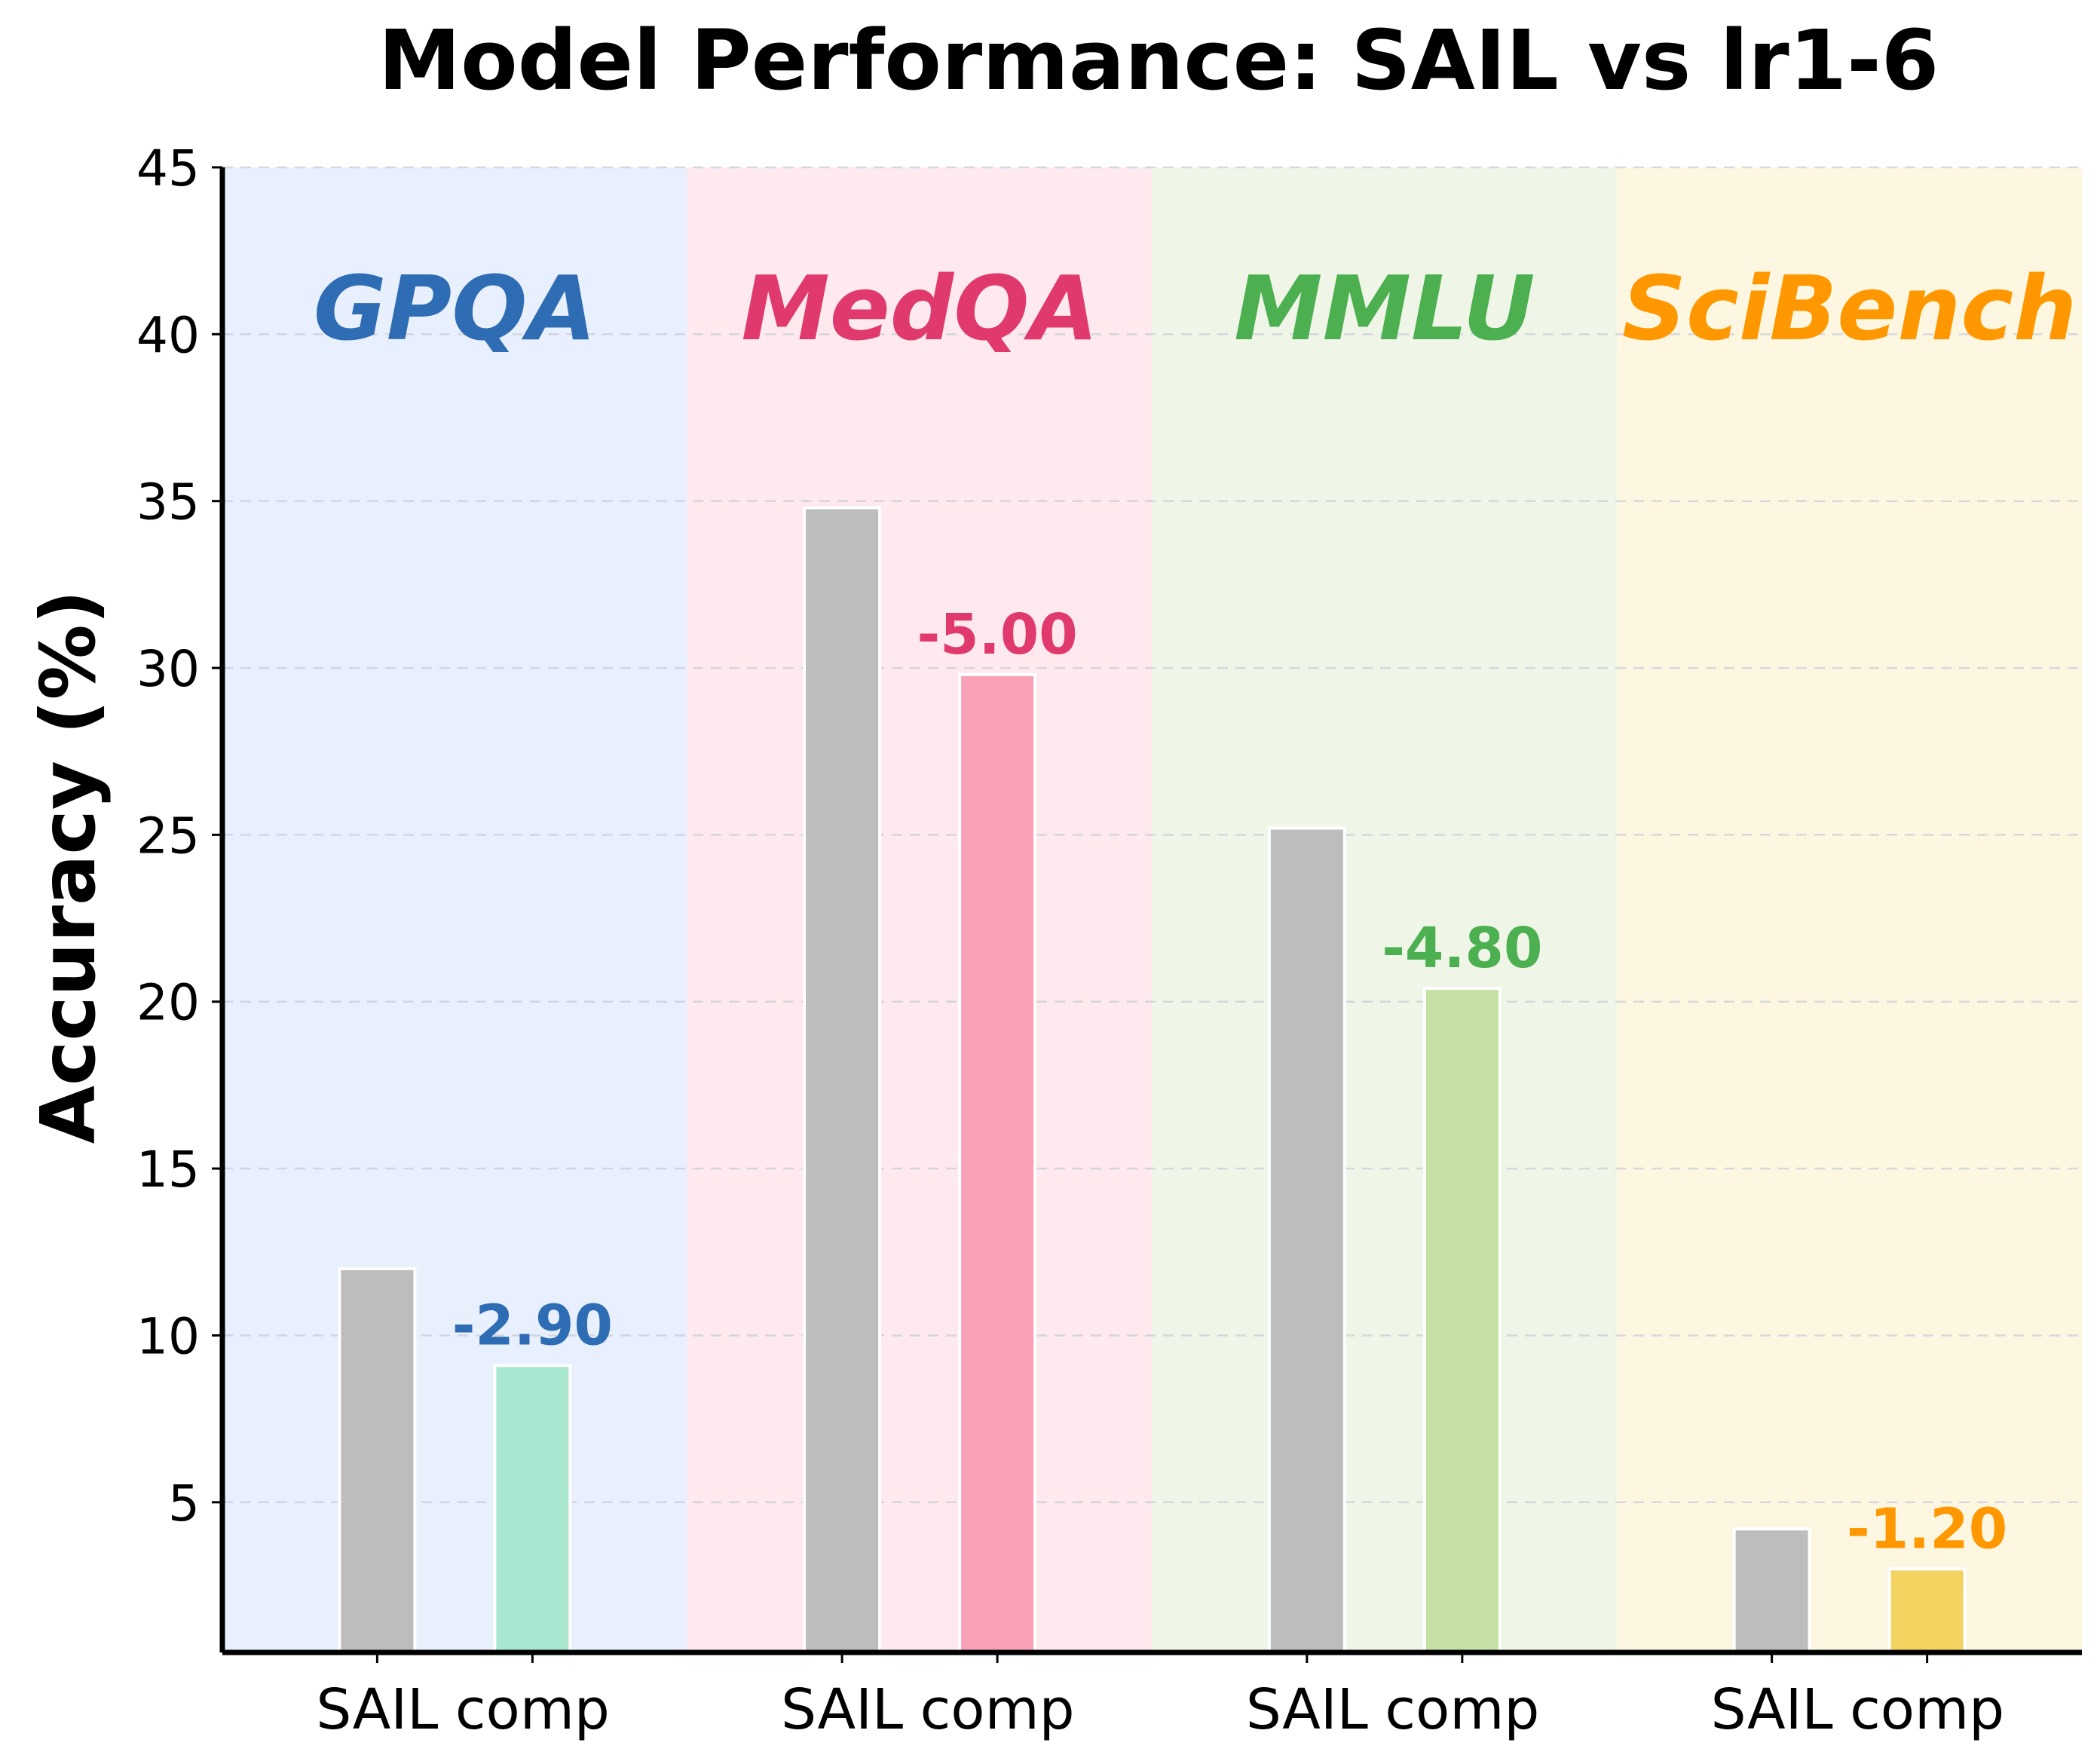  I want to click on y-tick-label: 30, so click(168, 669).